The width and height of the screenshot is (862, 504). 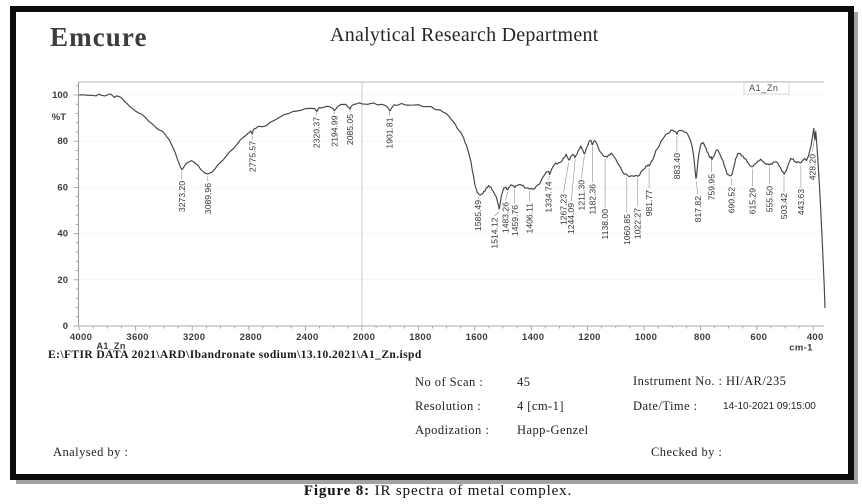 I want to click on svg-text: 759.95, so click(x=712, y=187).